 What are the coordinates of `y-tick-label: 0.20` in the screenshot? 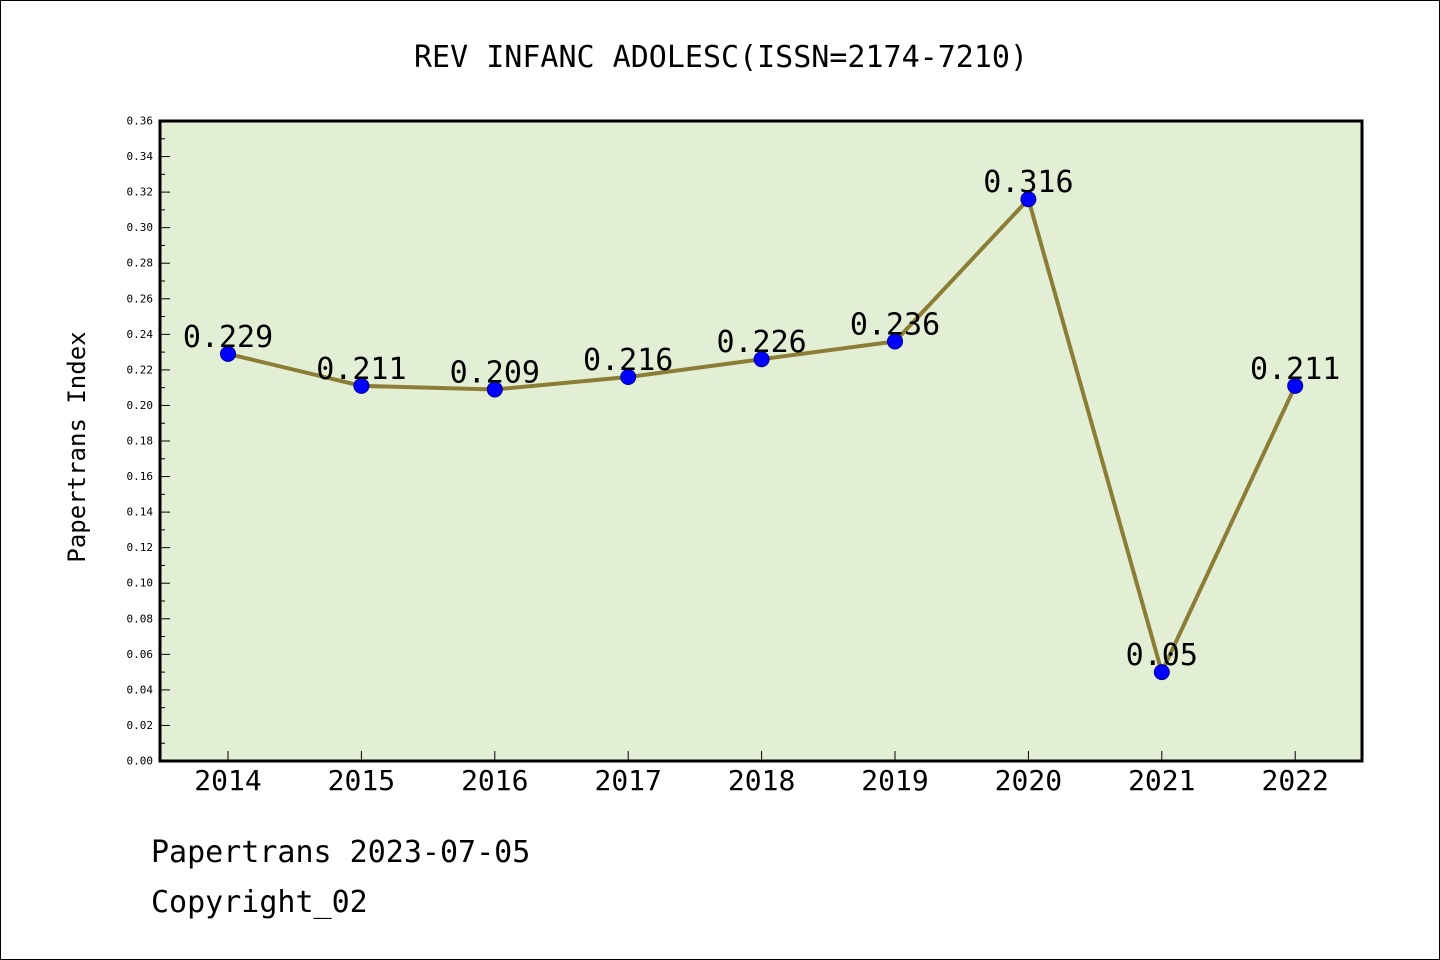 It's located at (140, 405).